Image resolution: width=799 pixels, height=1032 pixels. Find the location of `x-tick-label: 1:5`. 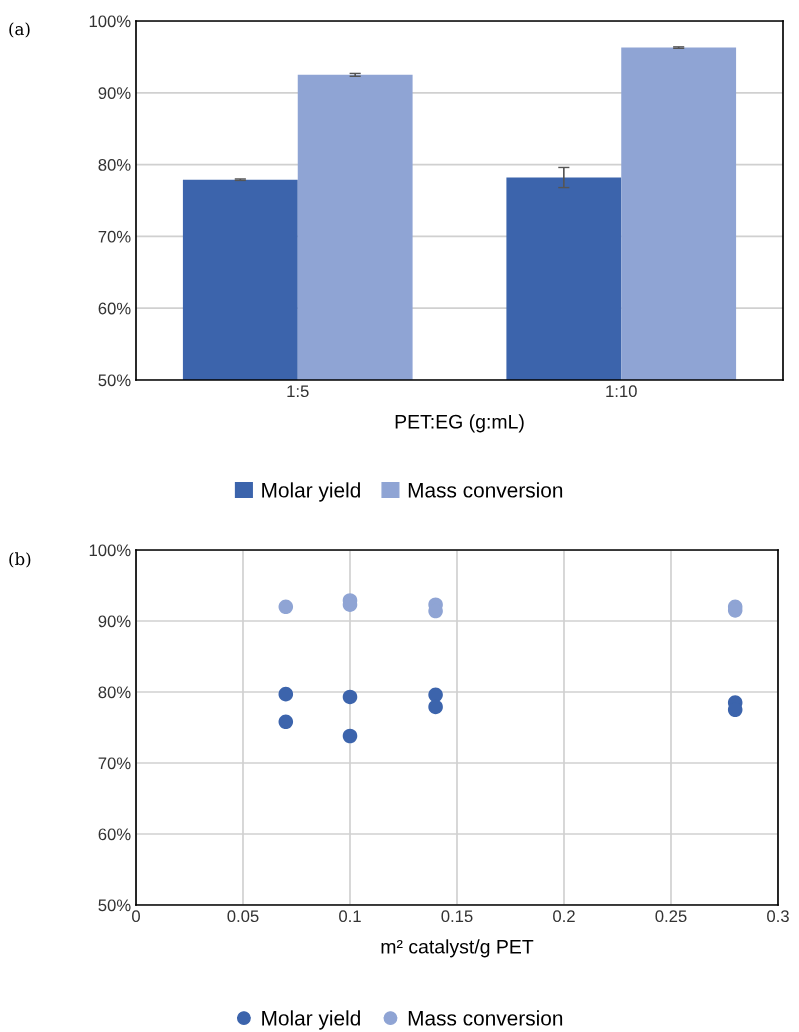

x-tick-label: 1:5 is located at coordinates (298, 391).